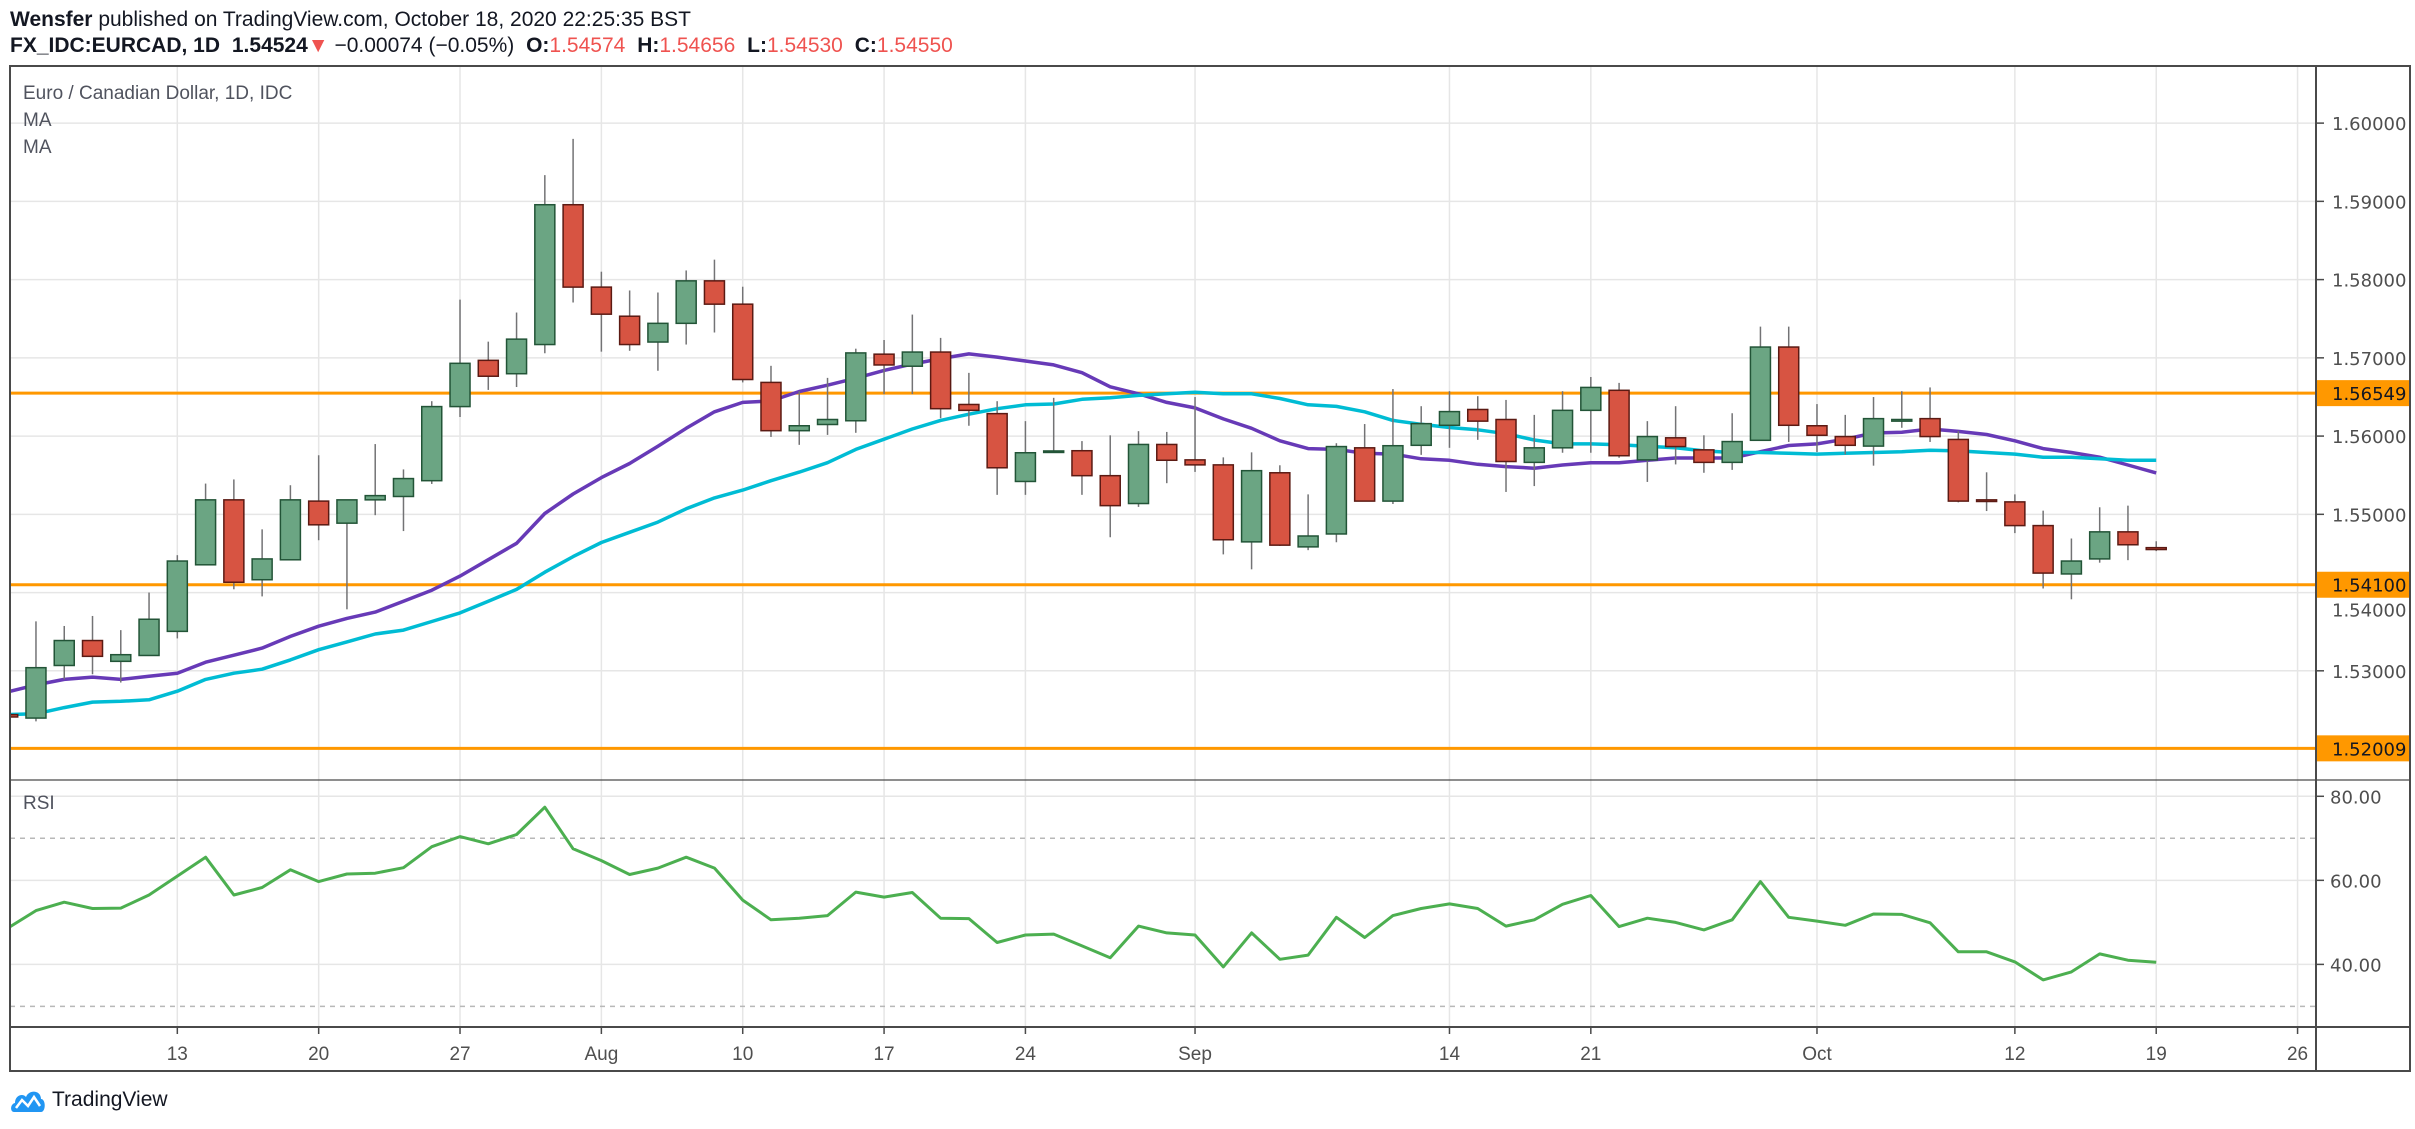  I want to click on rsi-axis-label: 80.00, so click(2356, 797).